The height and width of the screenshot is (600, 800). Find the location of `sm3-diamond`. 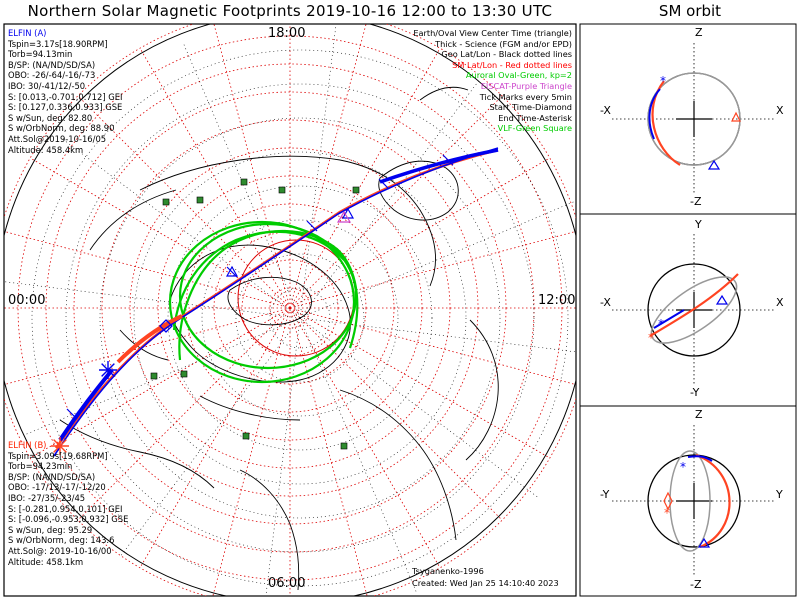

sm3-diamond is located at coordinates (668, 501).